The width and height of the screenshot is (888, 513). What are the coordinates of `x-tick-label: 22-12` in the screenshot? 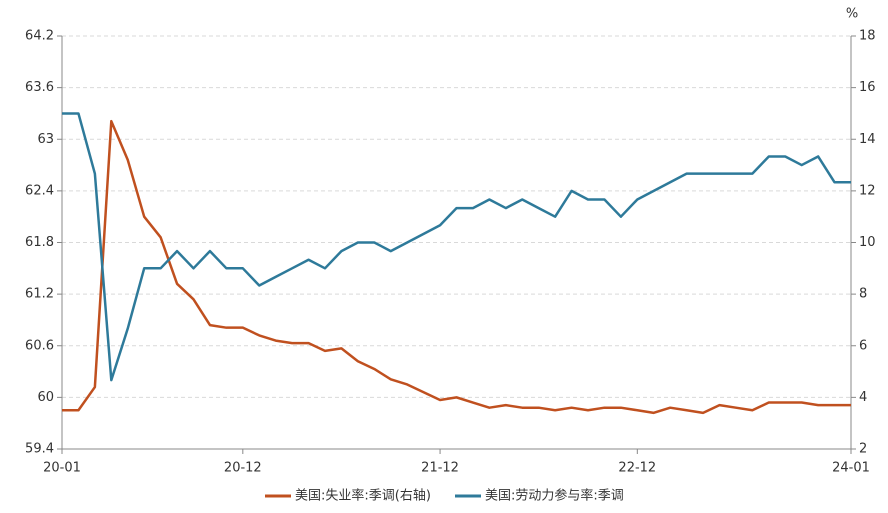 It's located at (637, 468).